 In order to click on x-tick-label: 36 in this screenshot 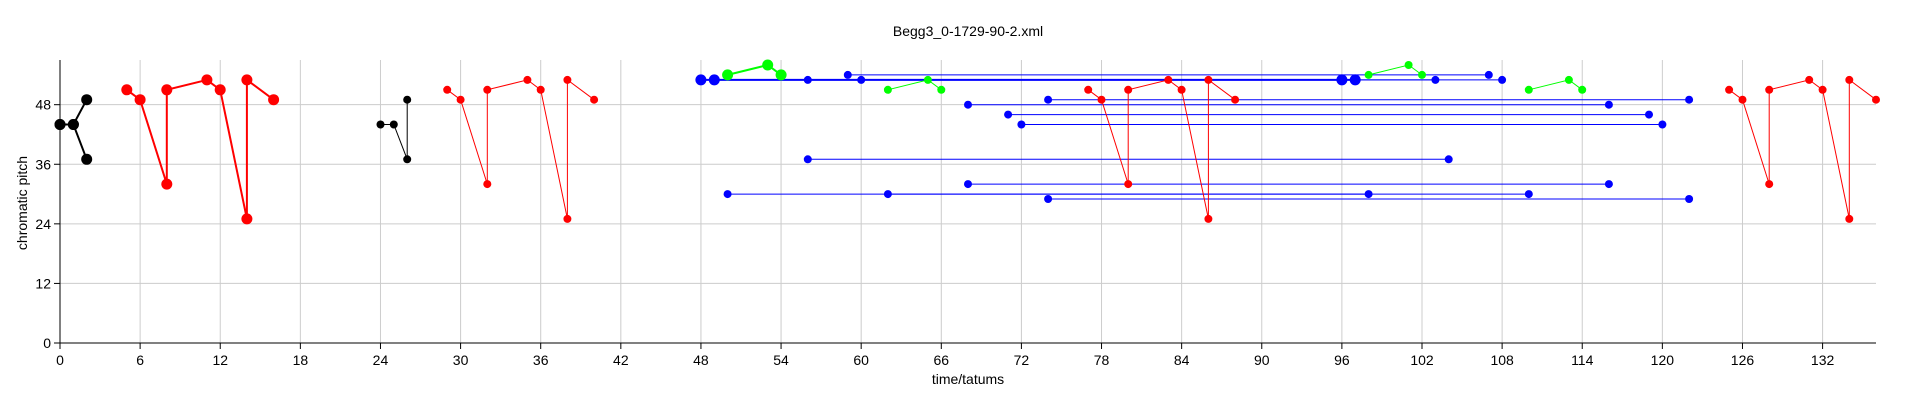, I will do `click(541, 360)`.